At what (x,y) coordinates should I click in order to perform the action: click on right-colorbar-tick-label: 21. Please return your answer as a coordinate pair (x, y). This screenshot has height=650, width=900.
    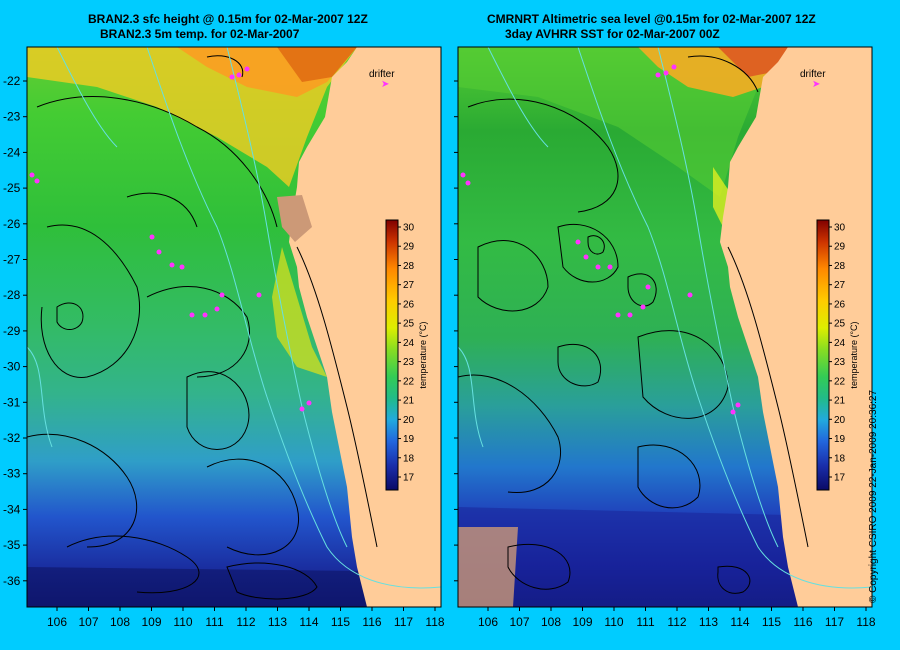
    Looking at the image, I should click on (840, 401).